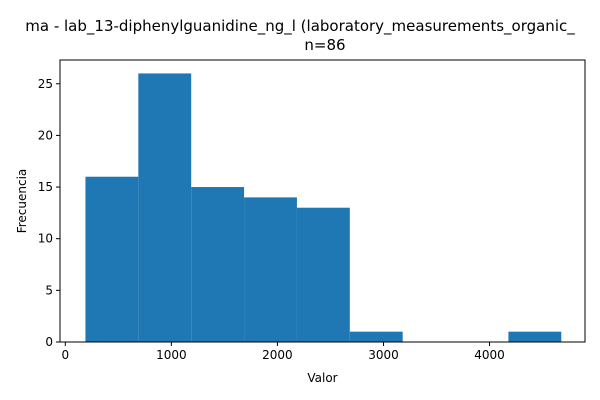 The image size is (600, 400). Describe the element at coordinates (324, 45) in the screenshot. I see `chart-subtitle: n=86` at that location.